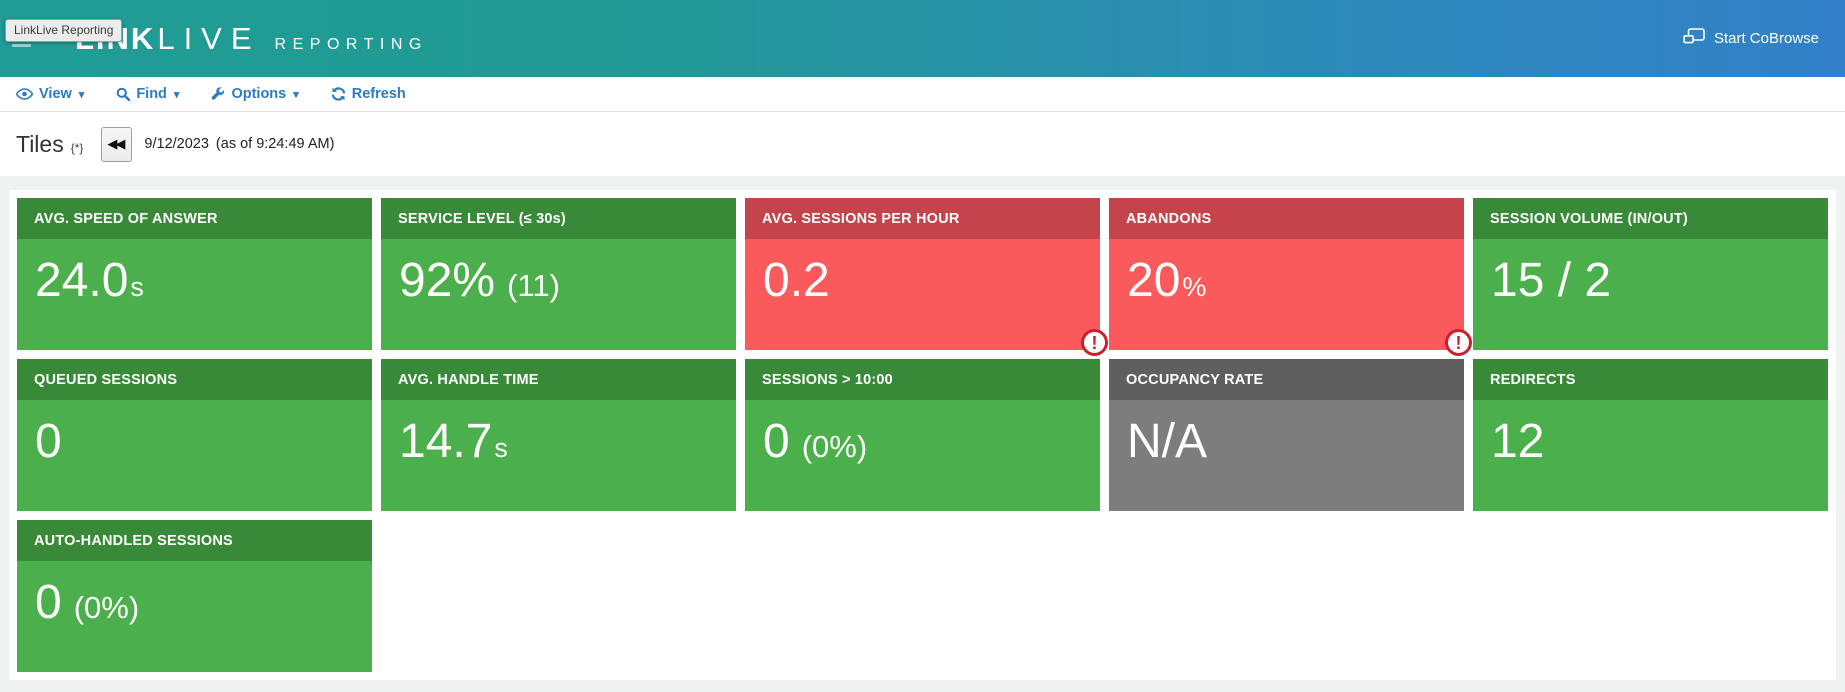  What do you see at coordinates (77, 148) in the screenshot?
I see `page-title-badge: {*}` at bounding box center [77, 148].